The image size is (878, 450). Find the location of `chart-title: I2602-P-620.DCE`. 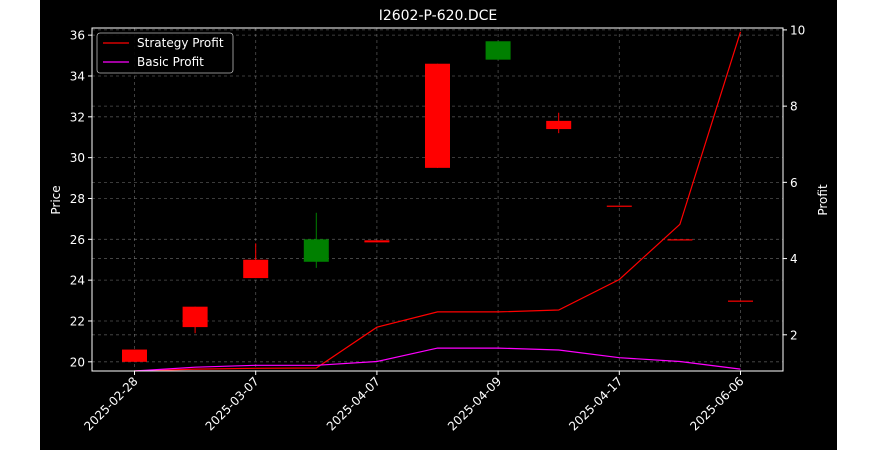

chart-title: I2602-P-620.DCE is located at coordinates (438, 16).